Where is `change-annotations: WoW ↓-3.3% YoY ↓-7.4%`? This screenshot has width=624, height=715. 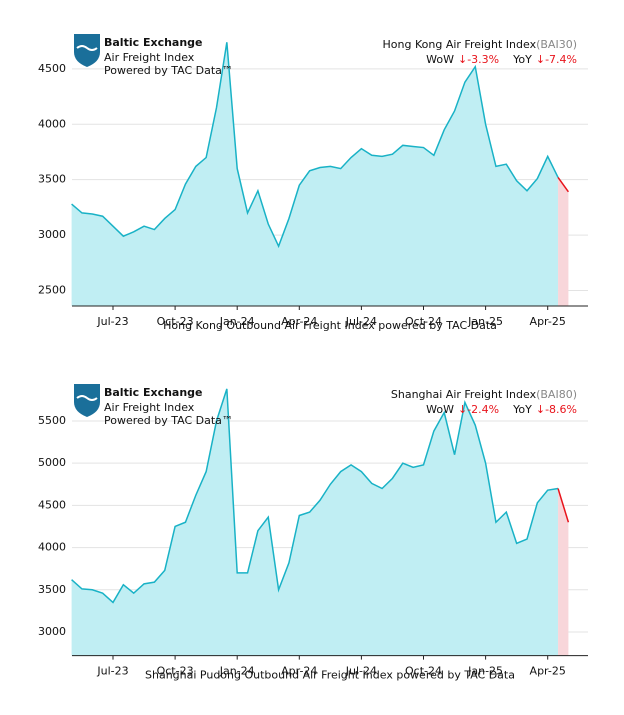 change-annotations: WoW ↓-3.3% YoY ↓-7.4% is located at coordinates (501, 59).